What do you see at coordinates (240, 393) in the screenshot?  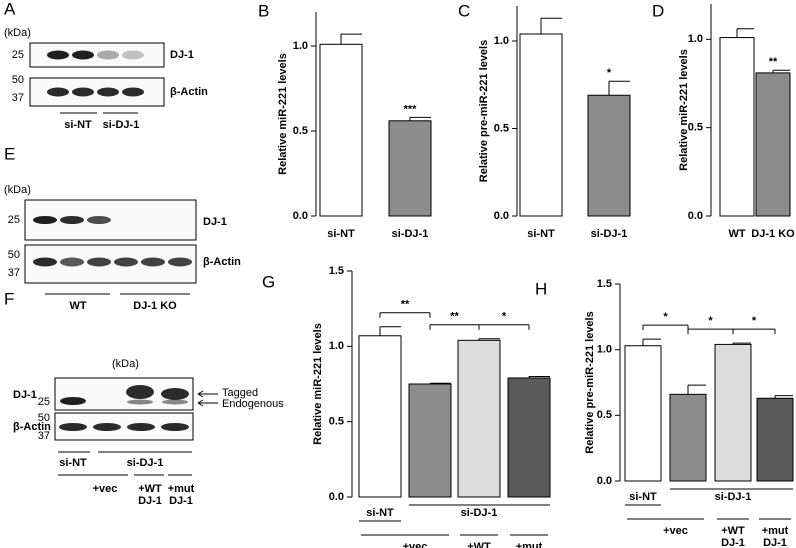 I see `arrow-label: Tagged` at bounding box center [240, 393].